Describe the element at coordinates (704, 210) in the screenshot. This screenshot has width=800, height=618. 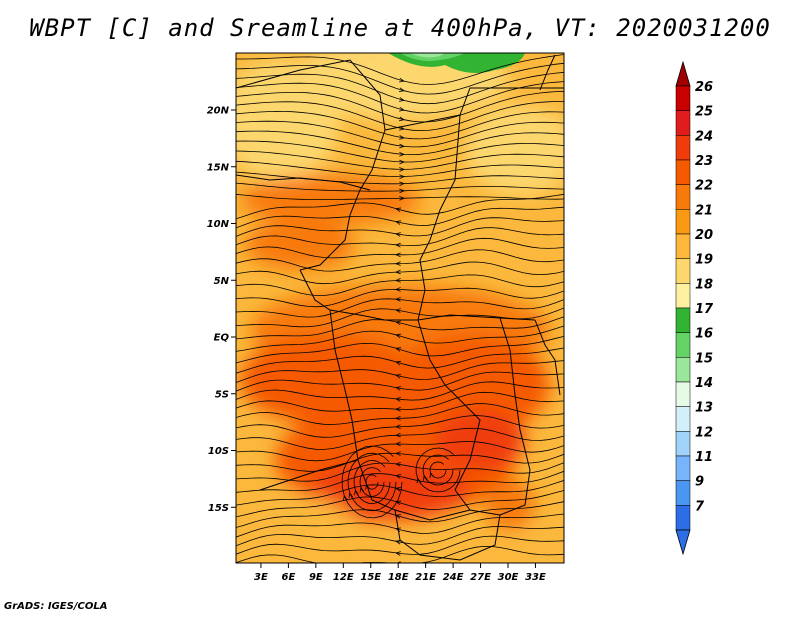
I see `colorbar-label: 21` at that location.